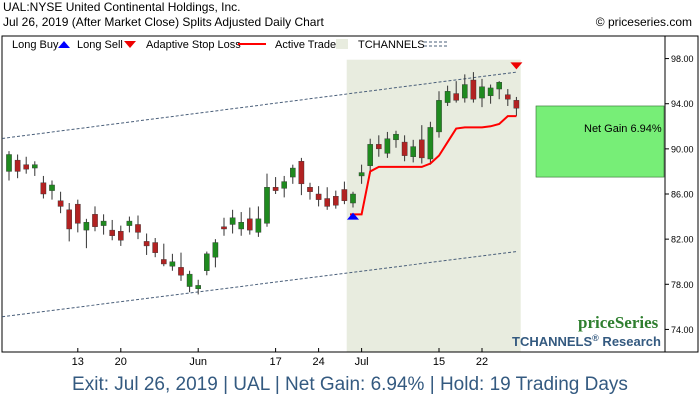 This screenshot has height=400, width=700. What do you see at coordinates (682, 149) in the screenshot?
I see `y-tick-label: 90.00` at bounding box center [682, 149].